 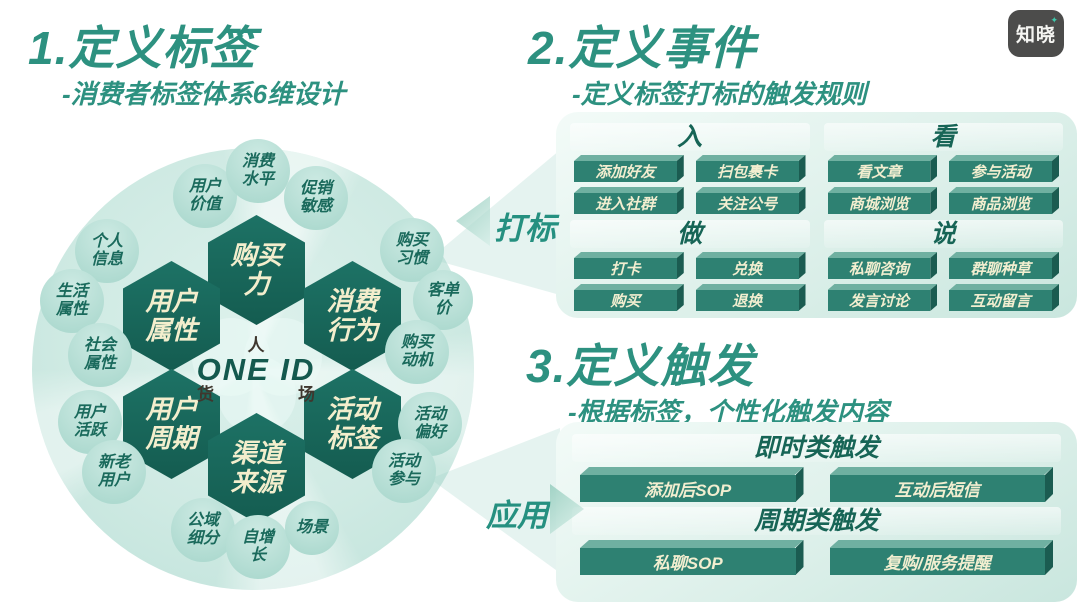 What do you see at coordinates (306, 395) in the screenshot?
I see `center-label-scene: 场` at bounding box center [306, 395].